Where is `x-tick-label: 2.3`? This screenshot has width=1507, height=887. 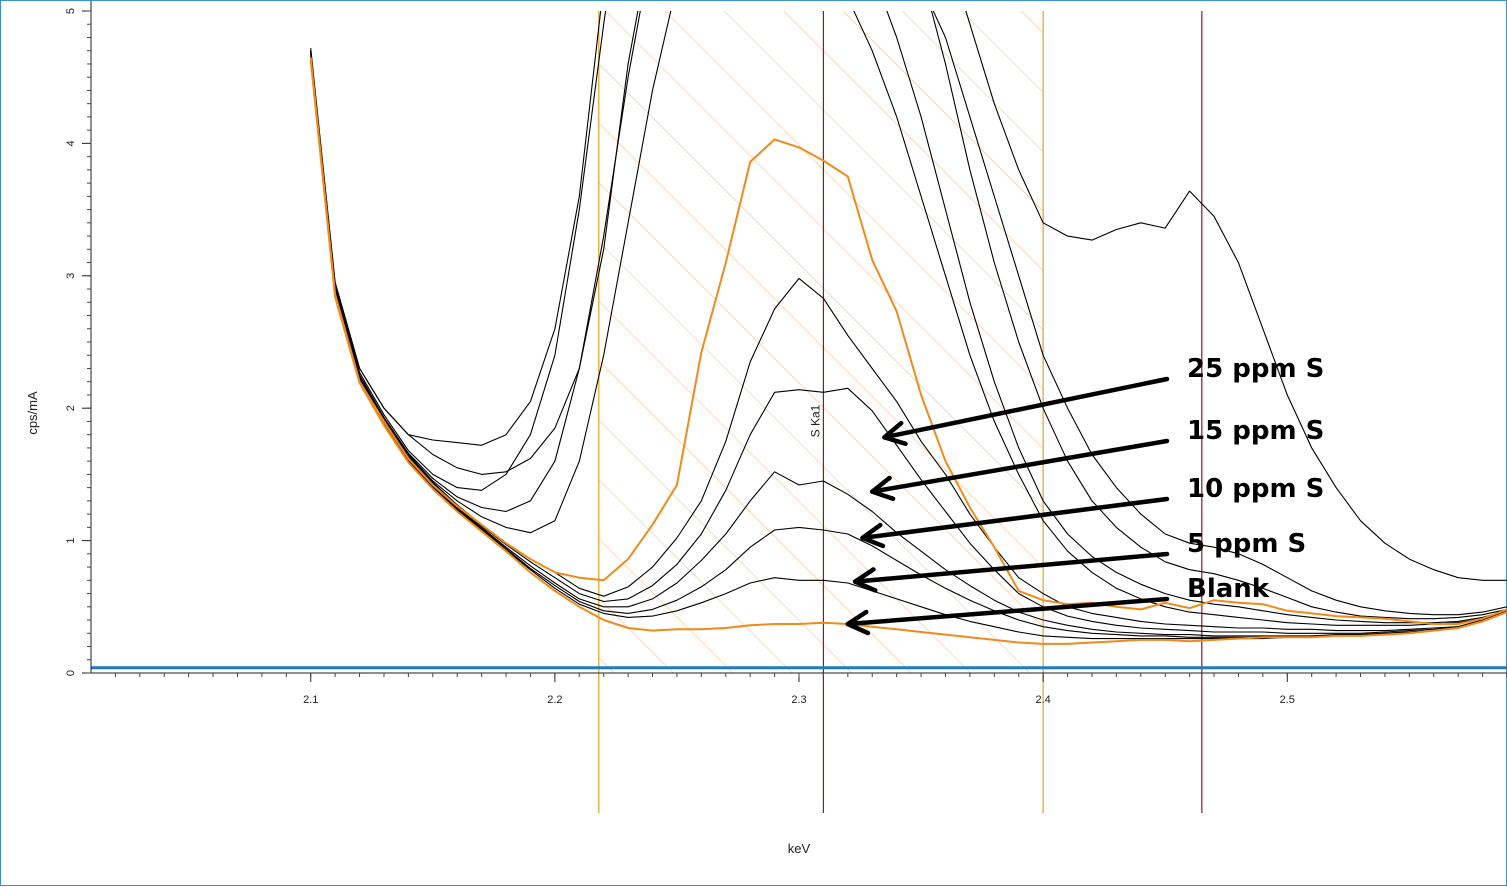 x-tick-label: 2.3 is located at coordinates (798, 700).